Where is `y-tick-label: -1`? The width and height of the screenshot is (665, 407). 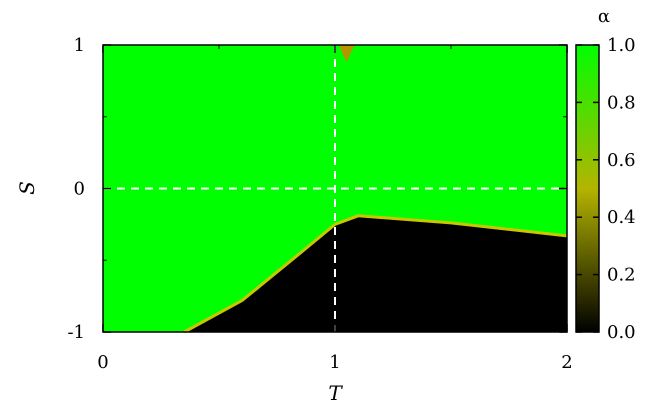 y-tick-label: -1 is located at coordinates (76, 332).